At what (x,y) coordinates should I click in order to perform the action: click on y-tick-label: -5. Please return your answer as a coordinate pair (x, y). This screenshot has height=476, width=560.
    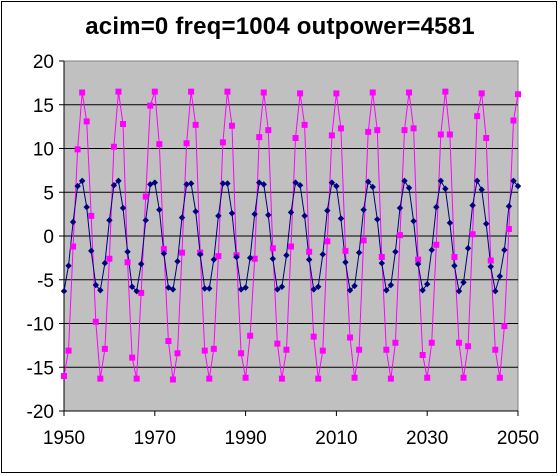
    Looking at the image, I should click on (45, 281).